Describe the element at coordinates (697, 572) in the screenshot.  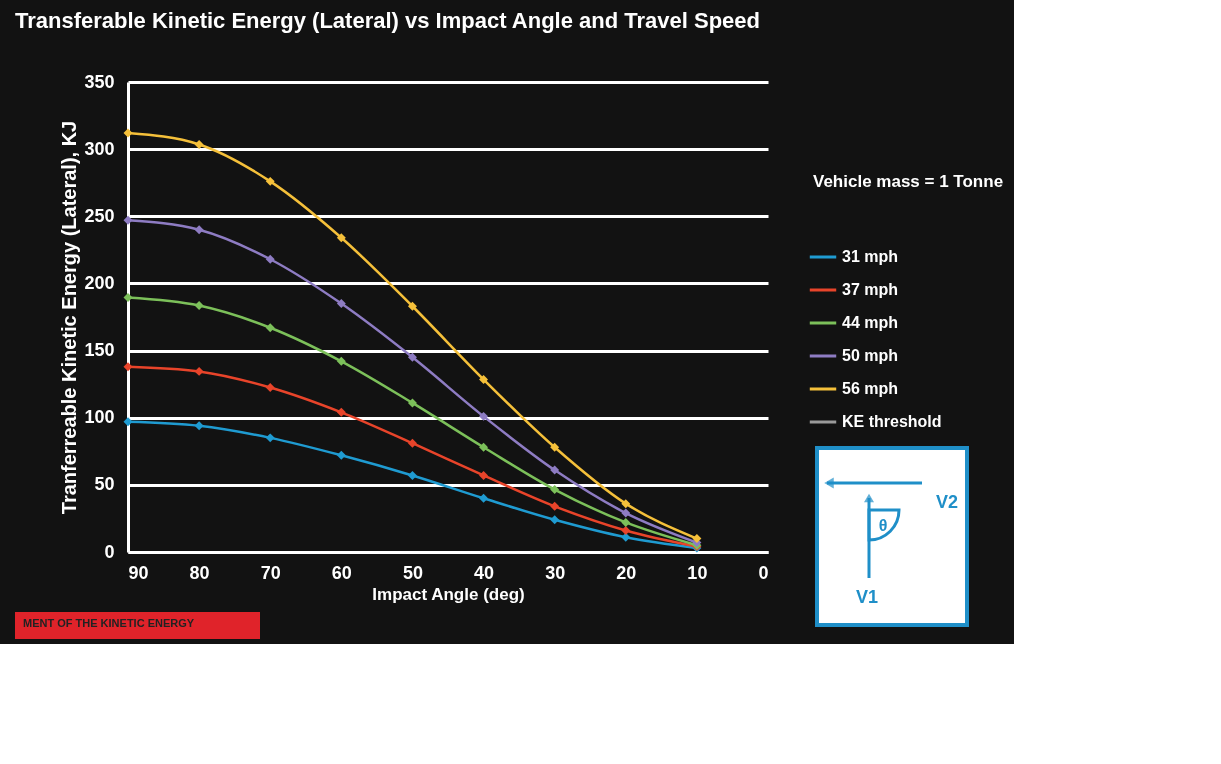
I see `x-tick-label: 10` at that location.